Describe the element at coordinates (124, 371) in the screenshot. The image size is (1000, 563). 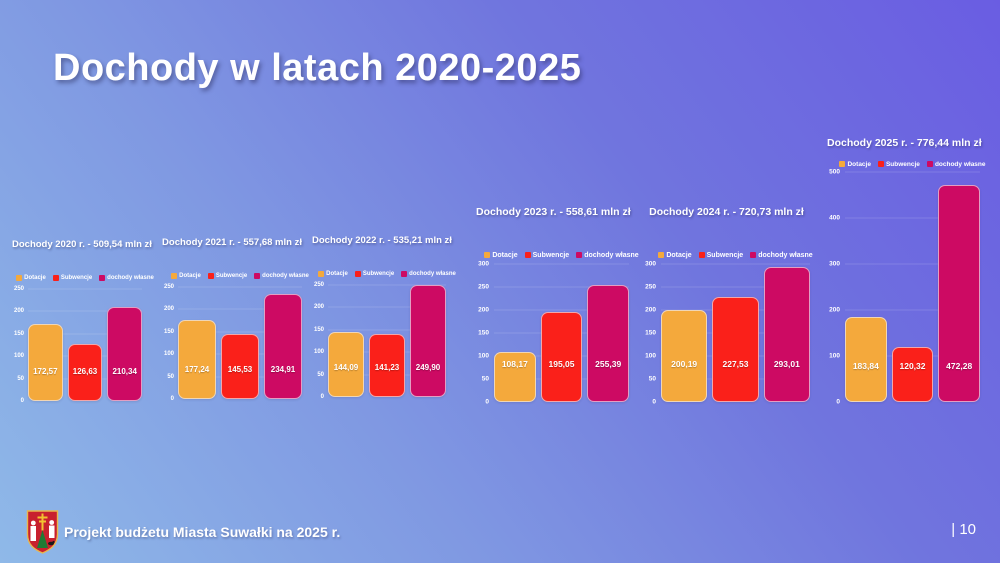
I see `bar-value-label: 210,34` at that location.